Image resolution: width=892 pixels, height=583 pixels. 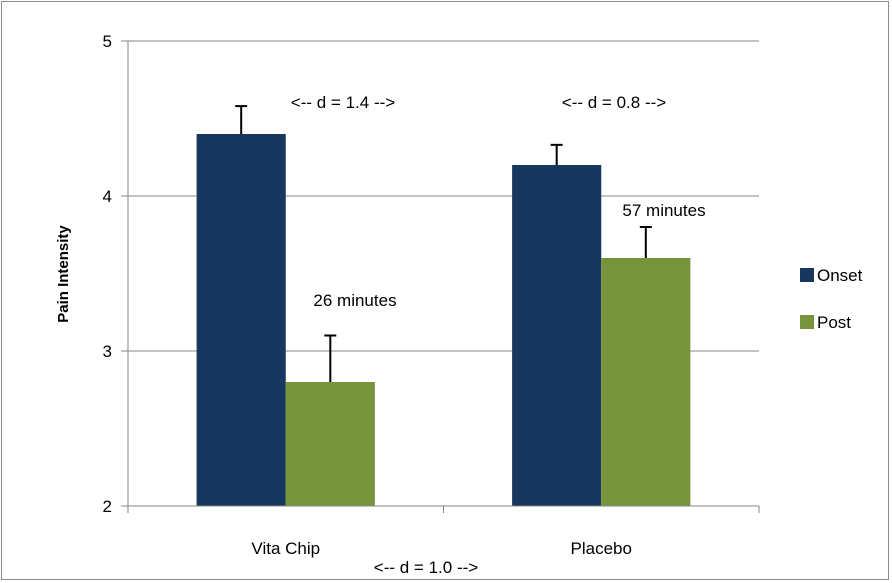 What do you see at coordinates (807, 322) in the screenshot?
I see `legend-swatch-post` at bounding box center [807, 322].